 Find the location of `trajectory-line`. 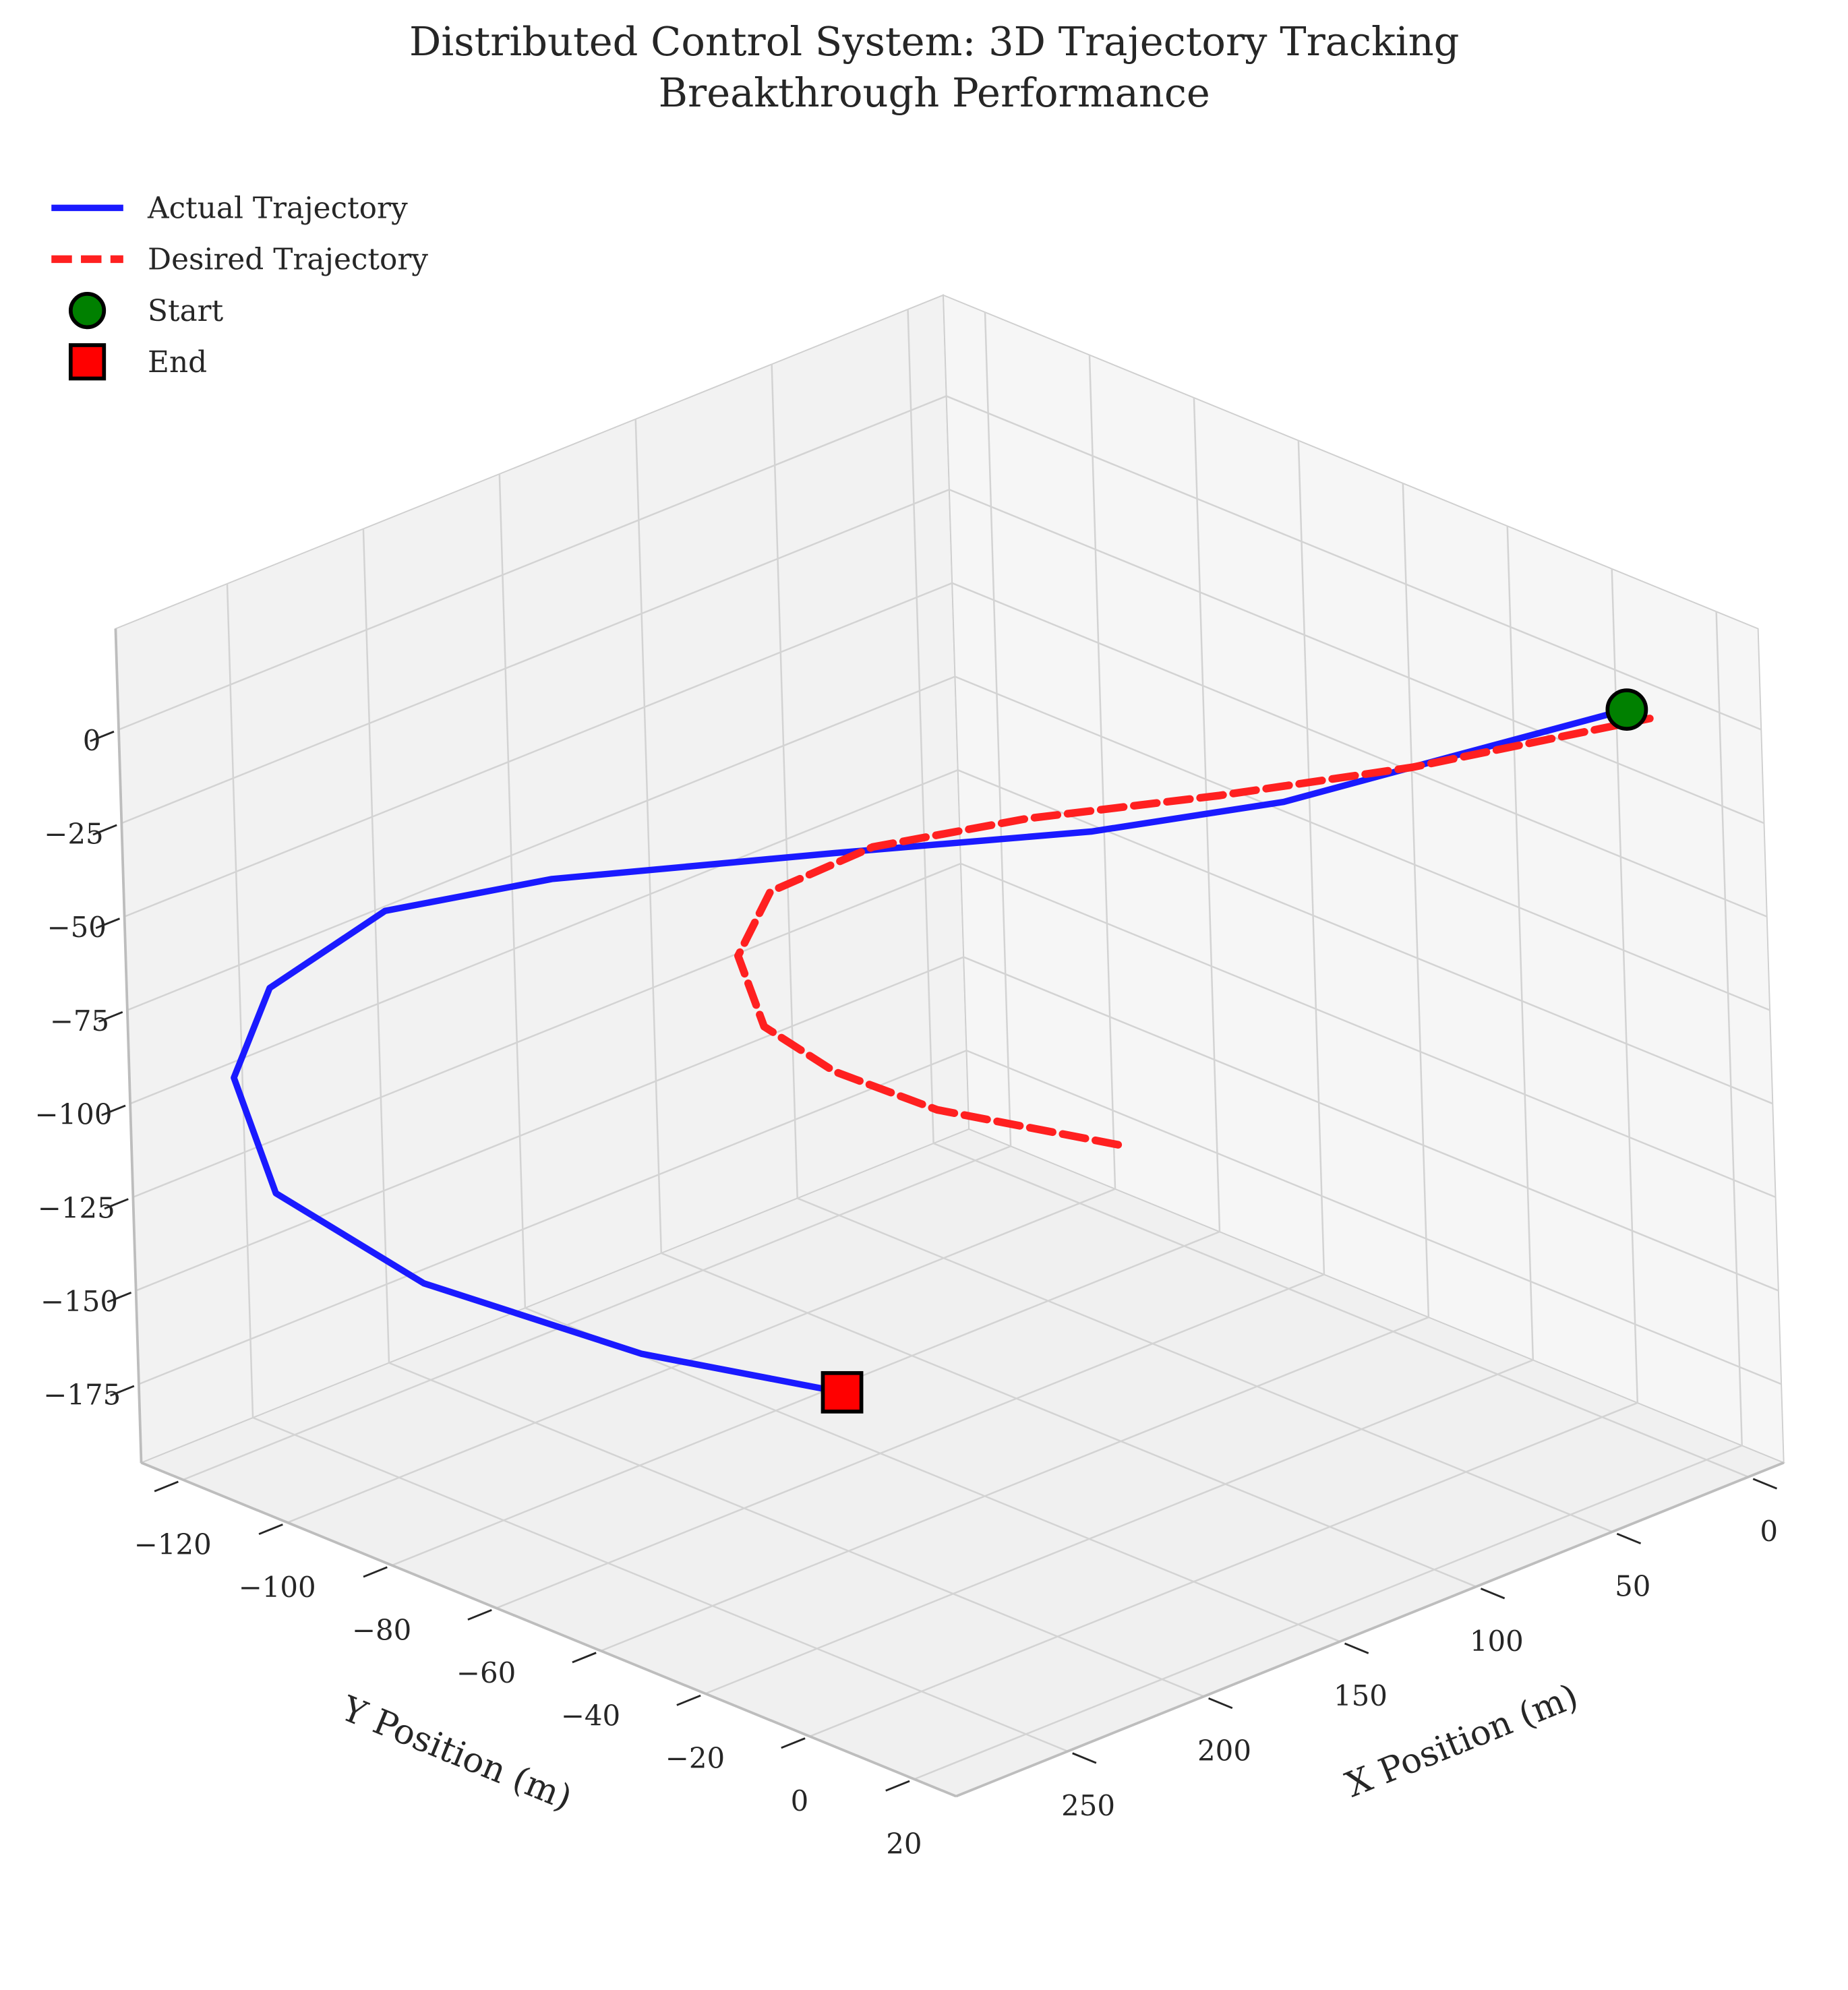

trajectory-line is located at coordinates (1194, 932).